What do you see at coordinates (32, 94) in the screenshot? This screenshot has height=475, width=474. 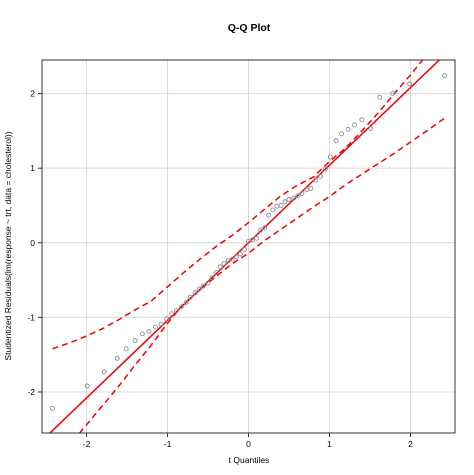 I see `y-tick-label: 2` at bounding box center [32, 94].